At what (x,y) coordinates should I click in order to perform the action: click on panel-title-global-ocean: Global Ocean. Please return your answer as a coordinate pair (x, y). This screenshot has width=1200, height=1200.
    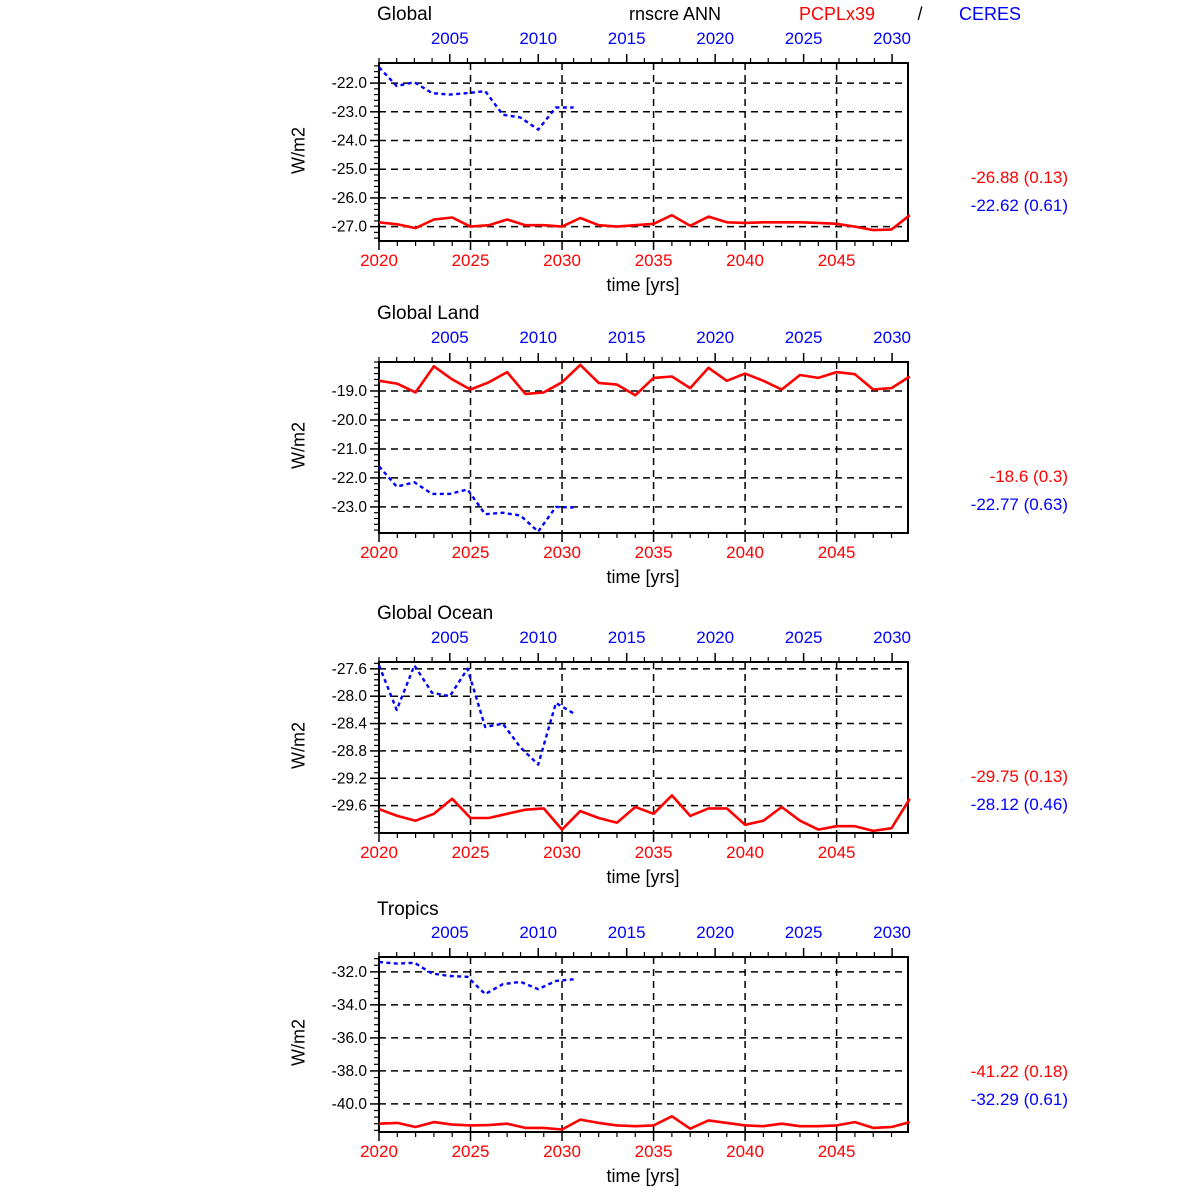
    Looking at the image, I should click on (435, 613).